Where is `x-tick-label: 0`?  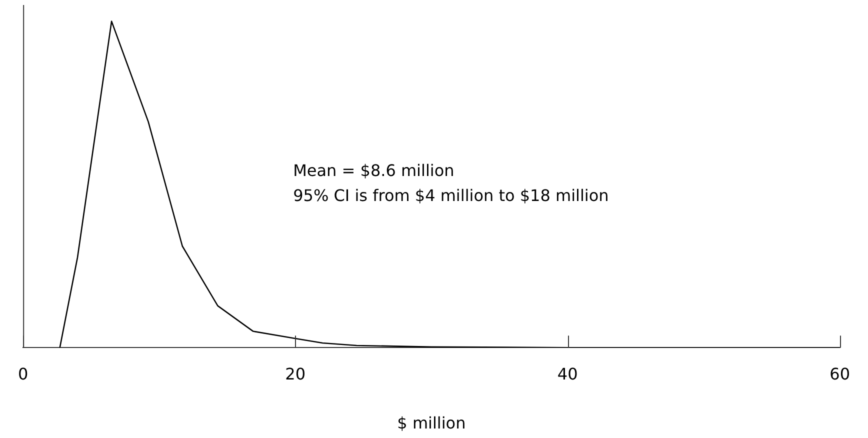 x-tick-label: 0 is located at coordinates (23, 374).